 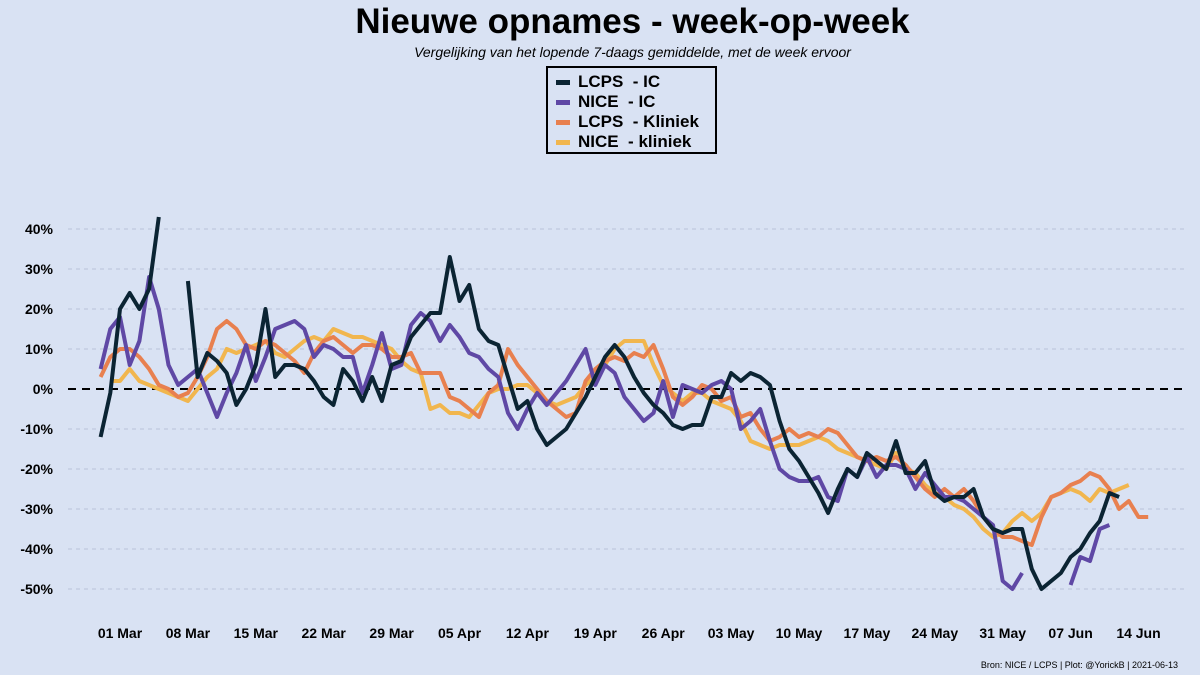 What do you see at coordinates (36, 429) in the screenshot?
I see `y-tick-label: -10%` at bounding box center [36, 429].